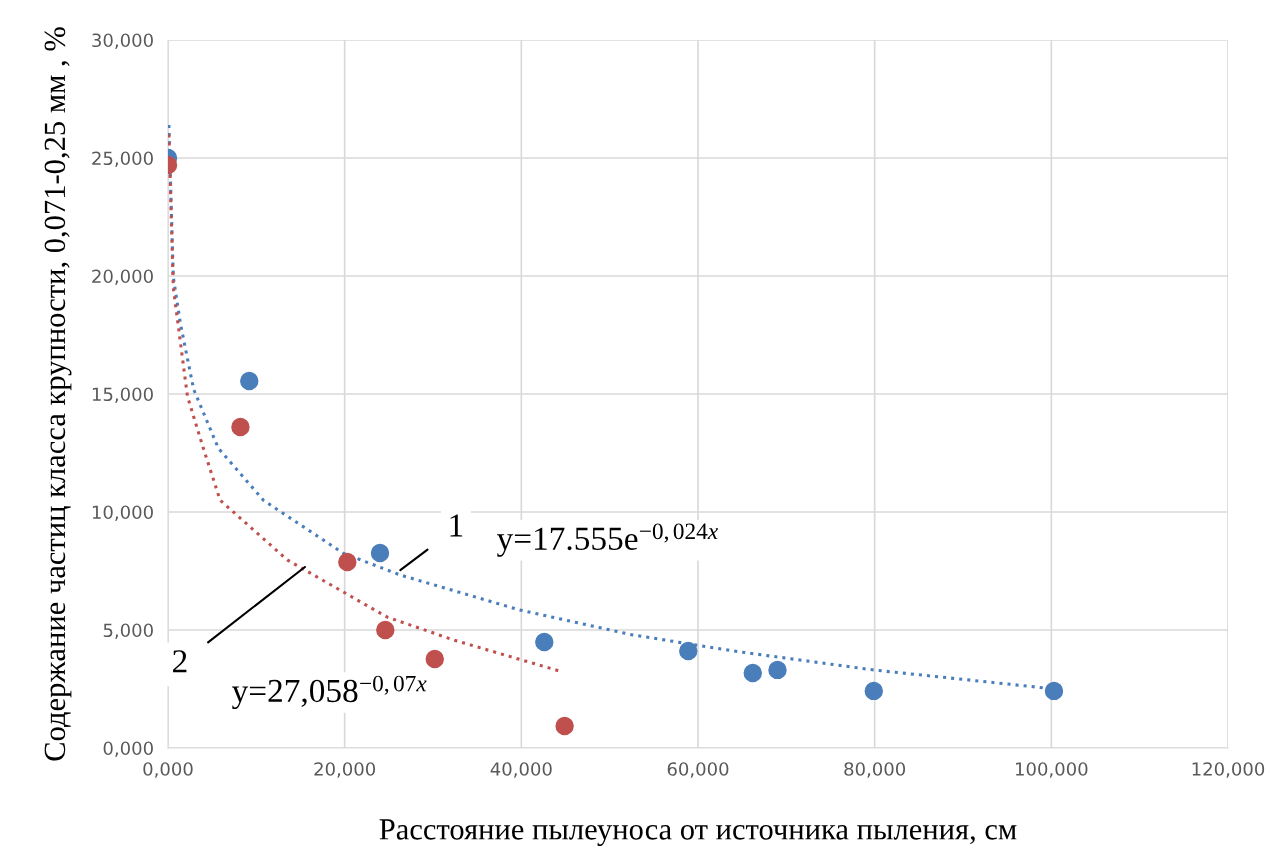  I want to click on x-tick-label: 40,000, so click(521, 770).